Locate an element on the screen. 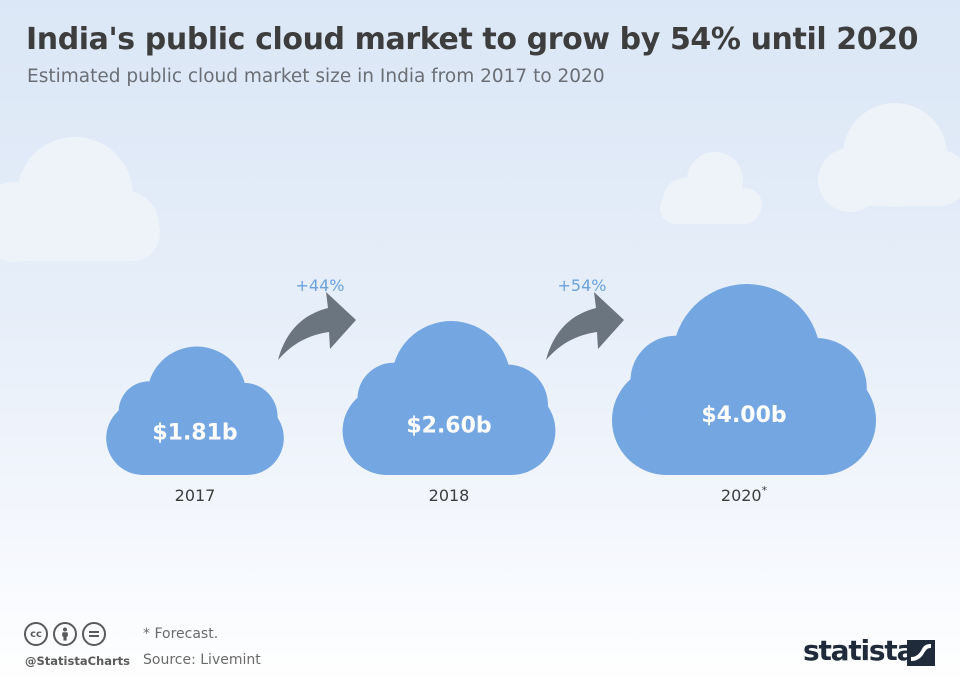  growth-arrow-1-icon is located at coordinates (317, 326).